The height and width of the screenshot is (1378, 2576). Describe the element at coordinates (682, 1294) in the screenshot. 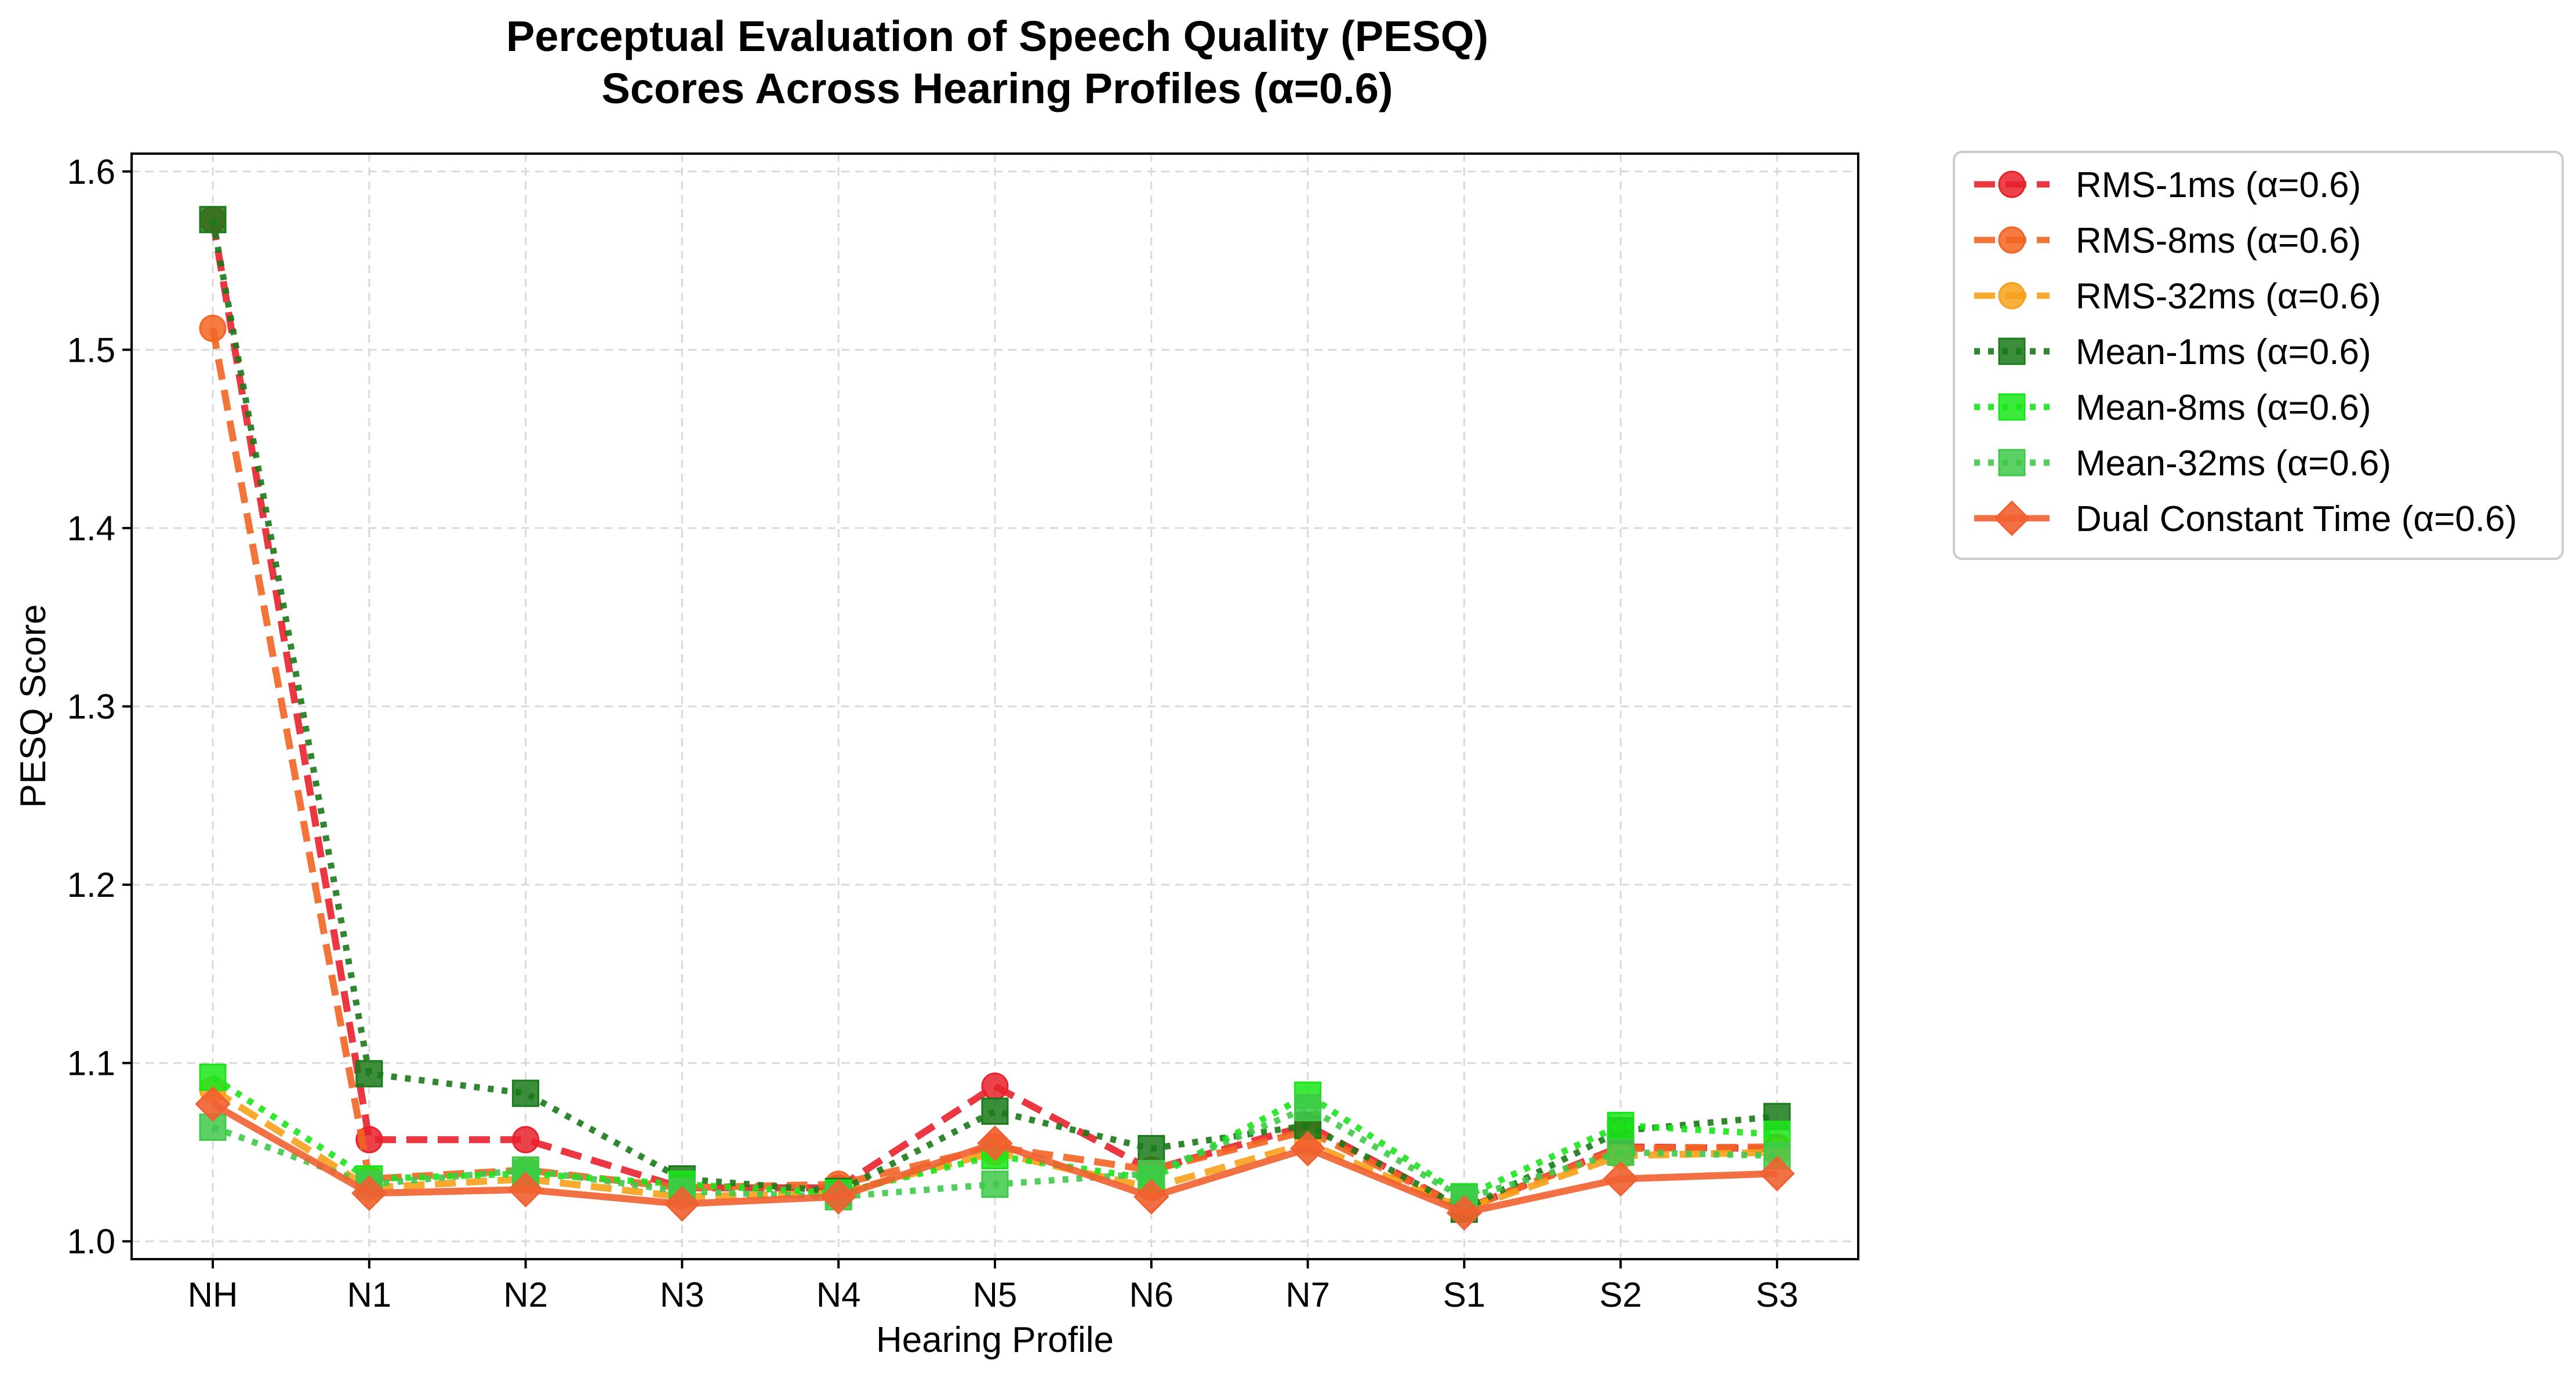

I see `x-tick-label: N3` at that location.